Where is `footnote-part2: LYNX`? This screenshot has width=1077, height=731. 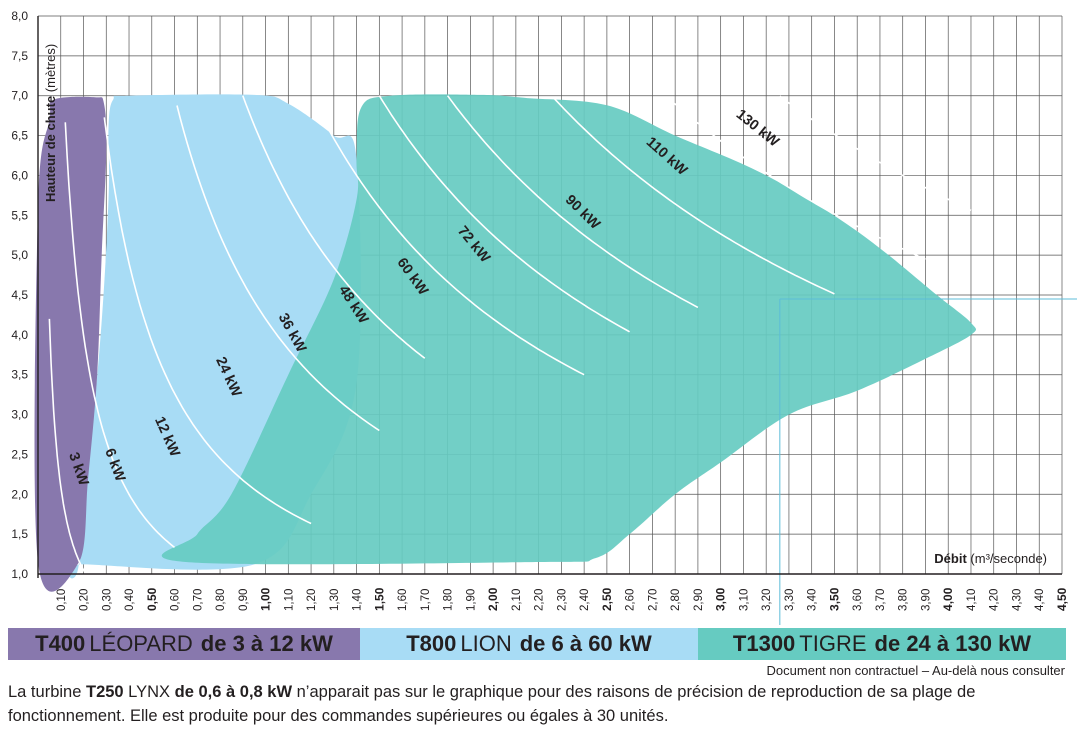 footnote-part2: LYNX is located at coordinates (149, 692).